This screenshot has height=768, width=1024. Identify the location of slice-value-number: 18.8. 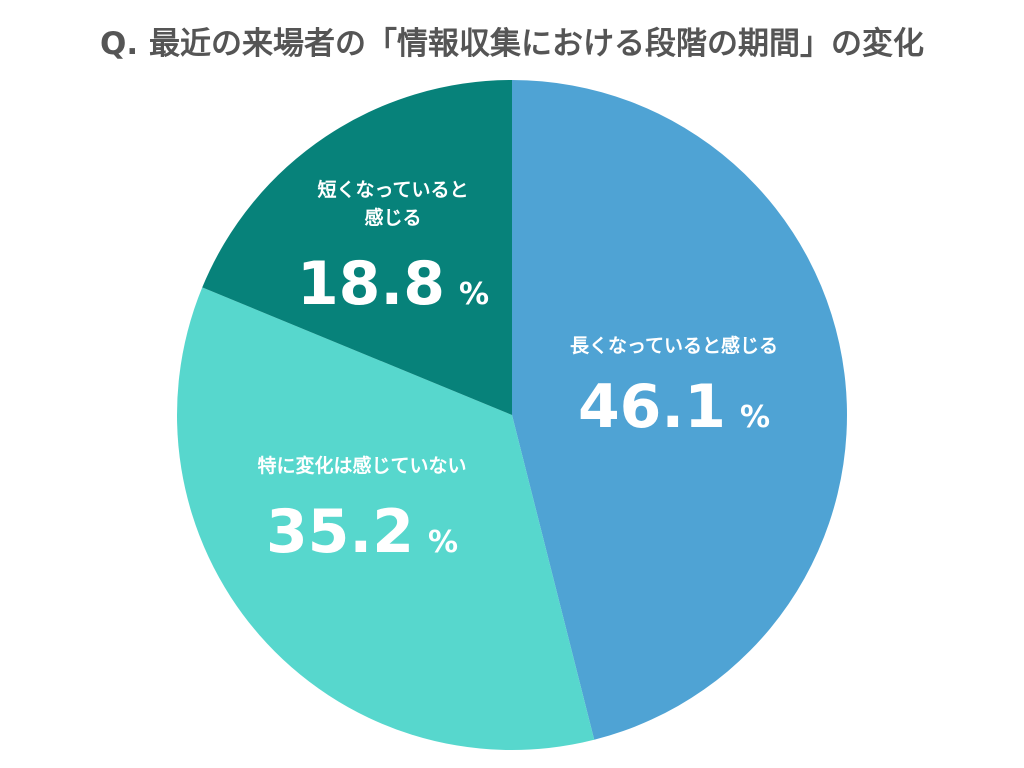
(371, 284).